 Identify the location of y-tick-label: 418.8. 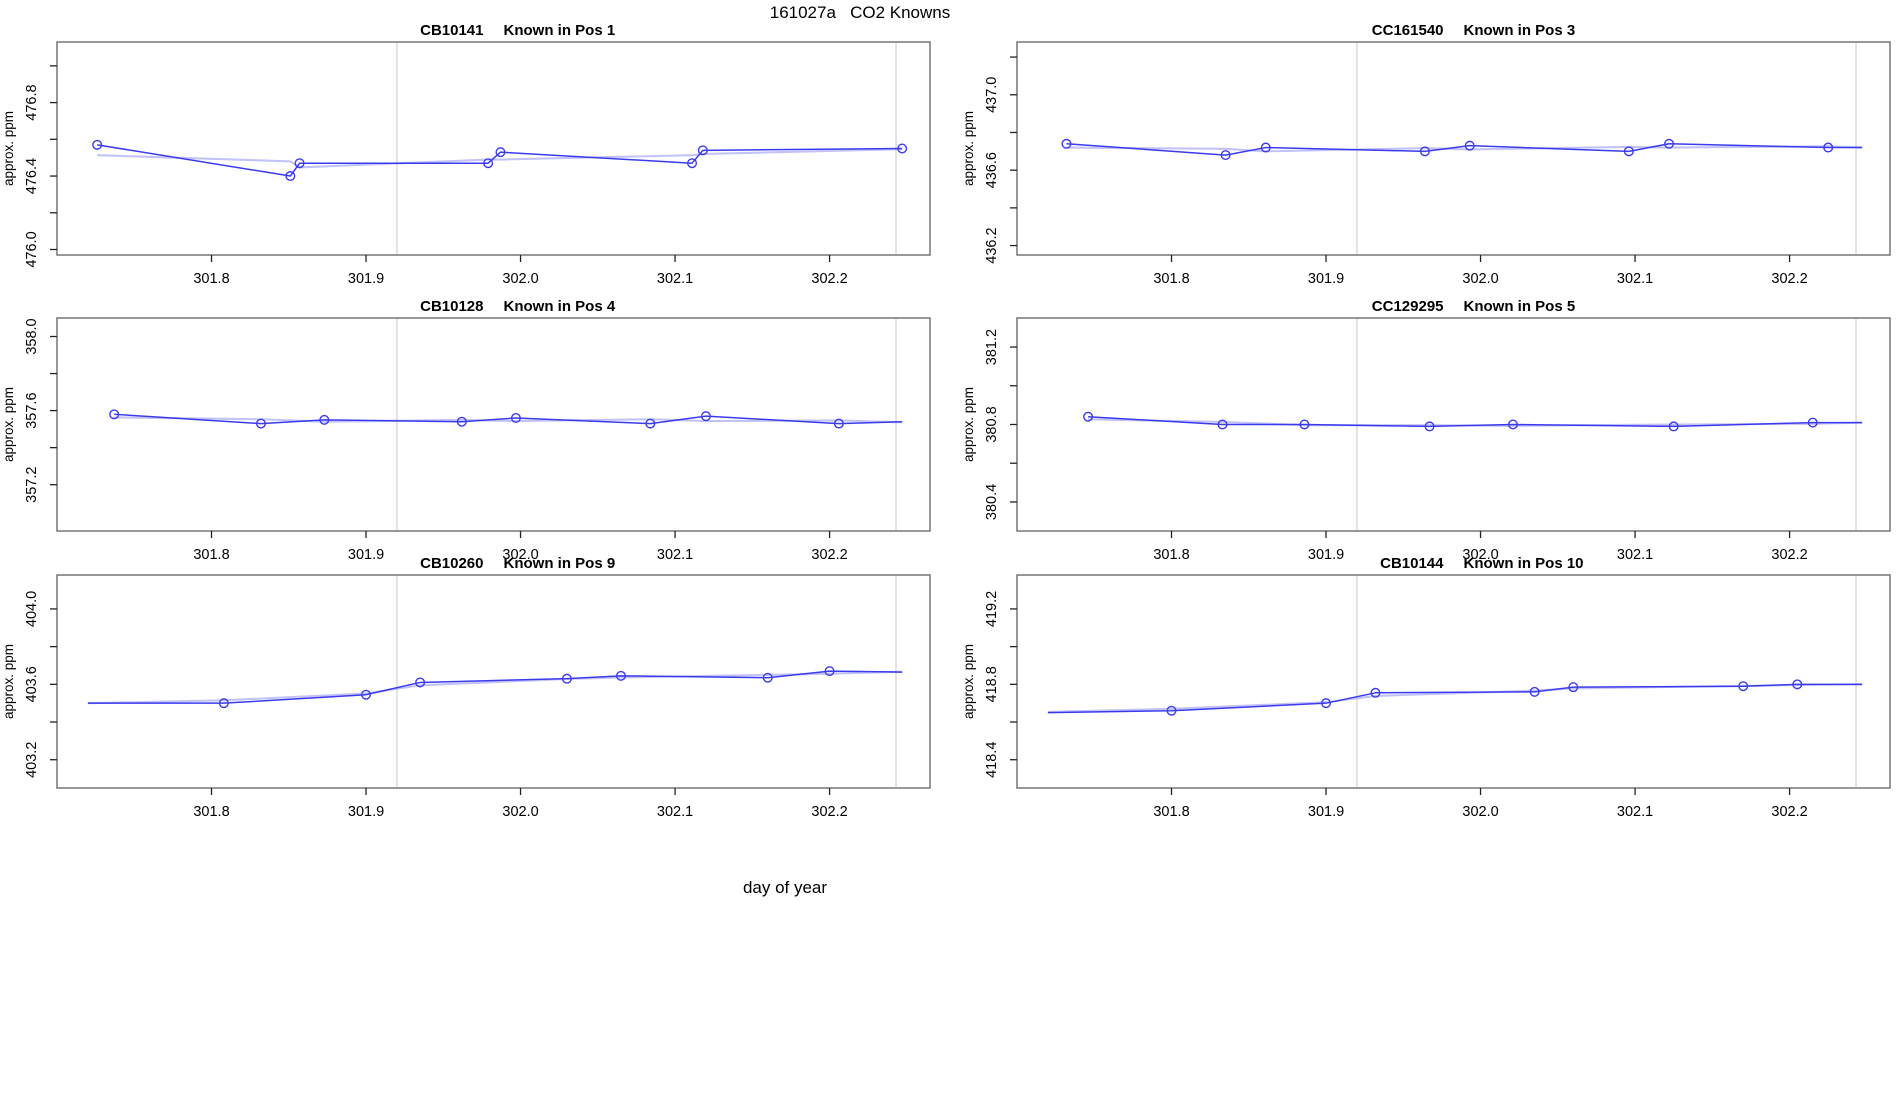
(992, 684).